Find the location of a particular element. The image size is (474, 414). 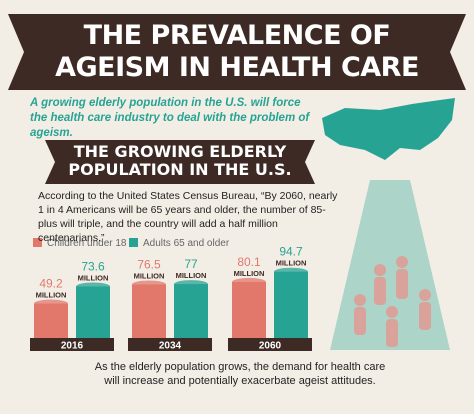

crowd is located at coordinates (392, 301).